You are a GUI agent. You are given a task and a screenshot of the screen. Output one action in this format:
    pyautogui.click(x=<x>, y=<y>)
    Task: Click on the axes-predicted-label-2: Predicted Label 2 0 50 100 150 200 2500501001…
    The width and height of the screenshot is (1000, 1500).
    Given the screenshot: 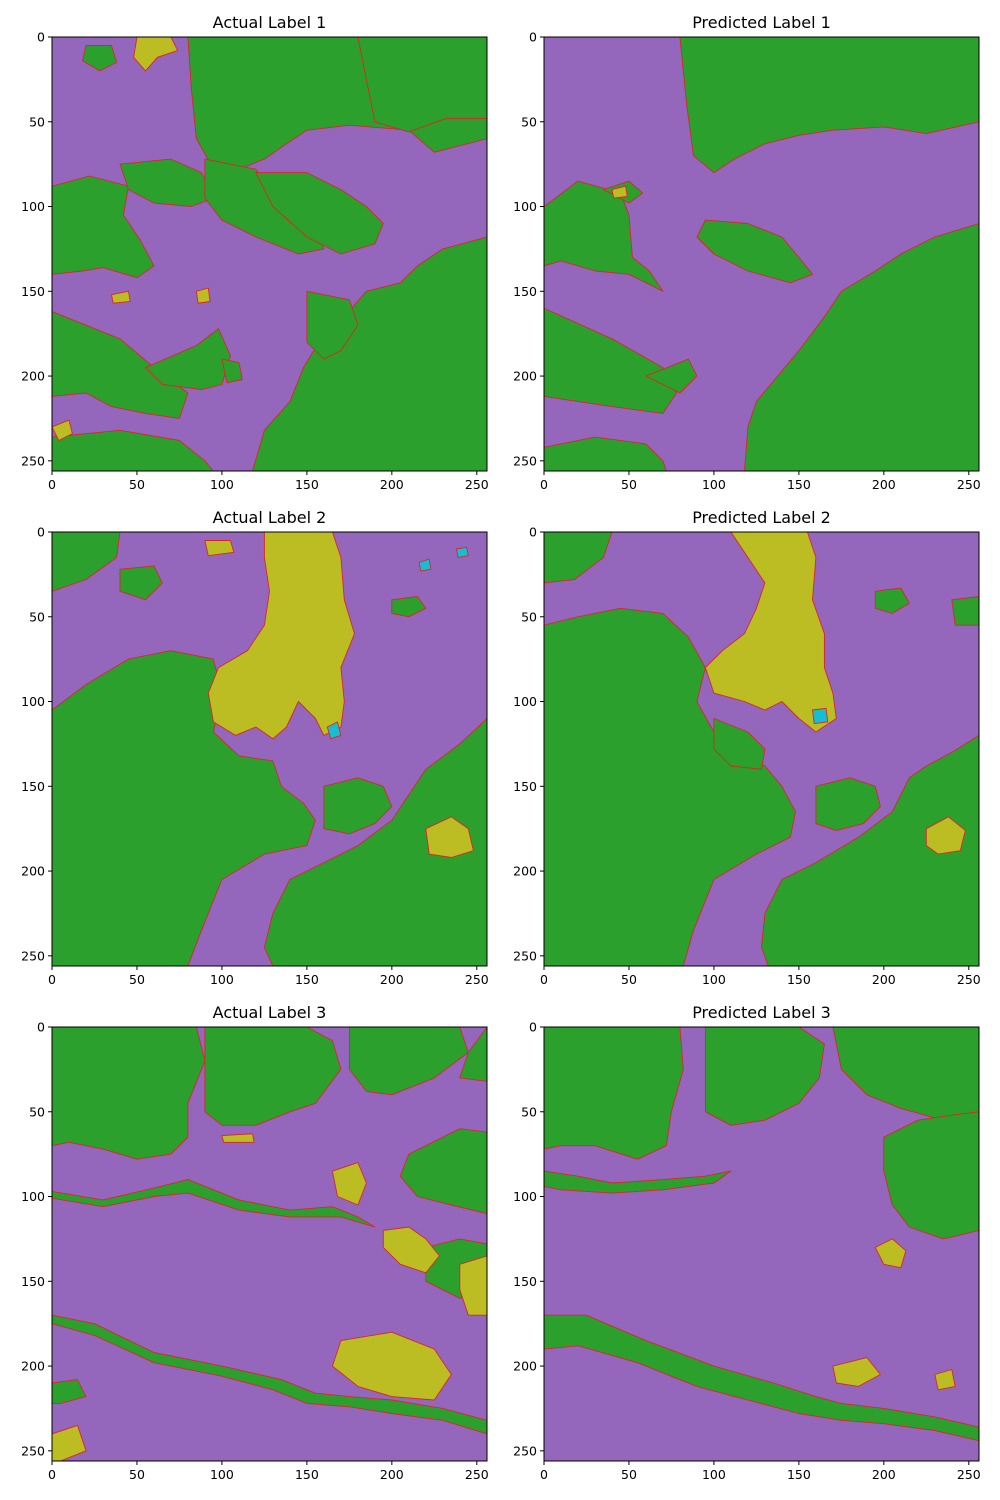 What is the action you would take?
    pyautogui.click(x=747, y=747)
    